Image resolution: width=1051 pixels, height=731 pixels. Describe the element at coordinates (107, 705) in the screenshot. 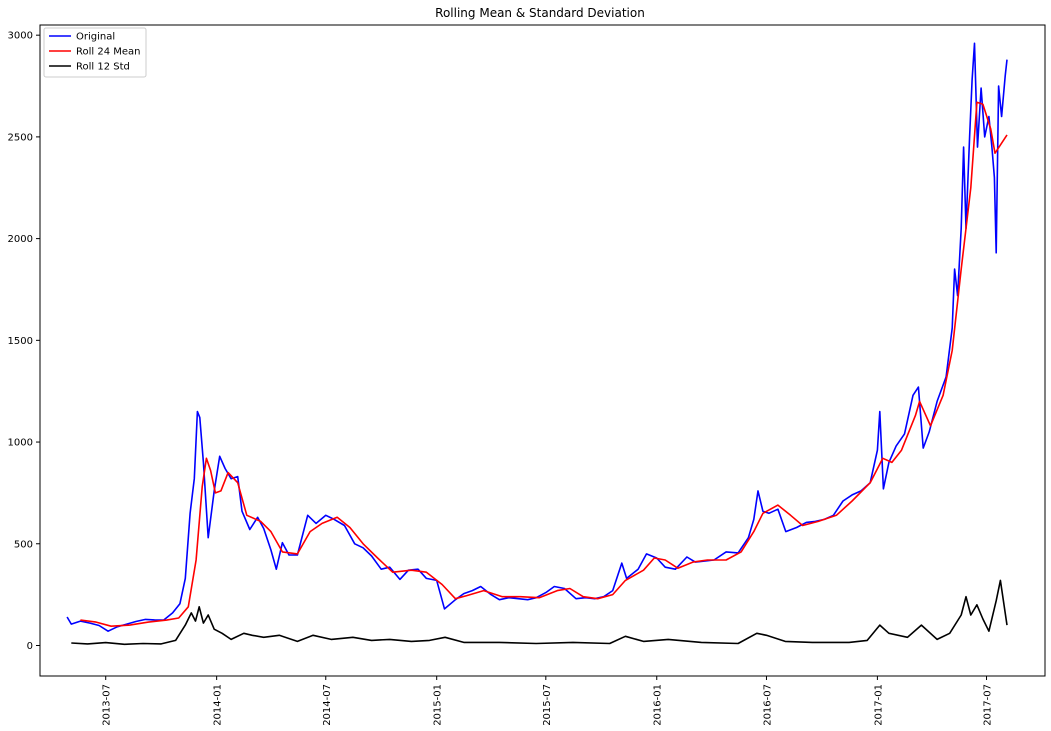

I see `x-tick-label: 2013-07` at that location.